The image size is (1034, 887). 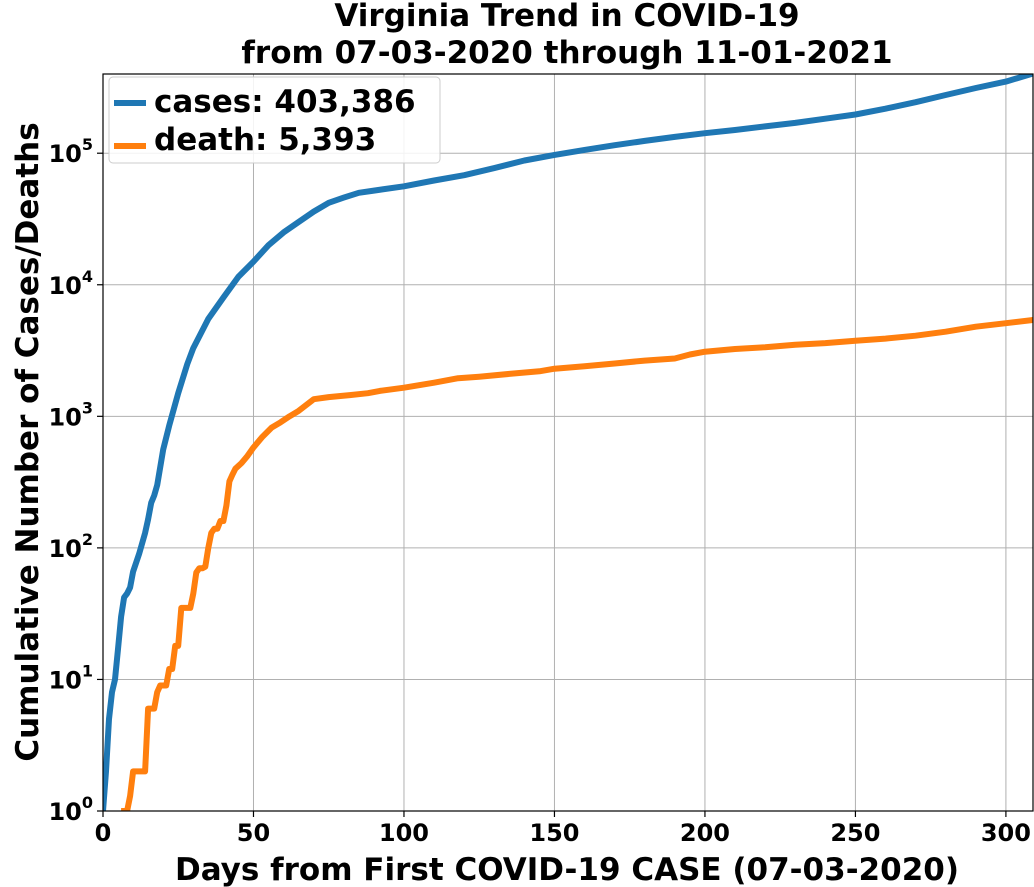 What do you see at coordinates (87, 407) in the screenshot?
I see `y-tick-exponent: 3` at bounding box center [87, 407].